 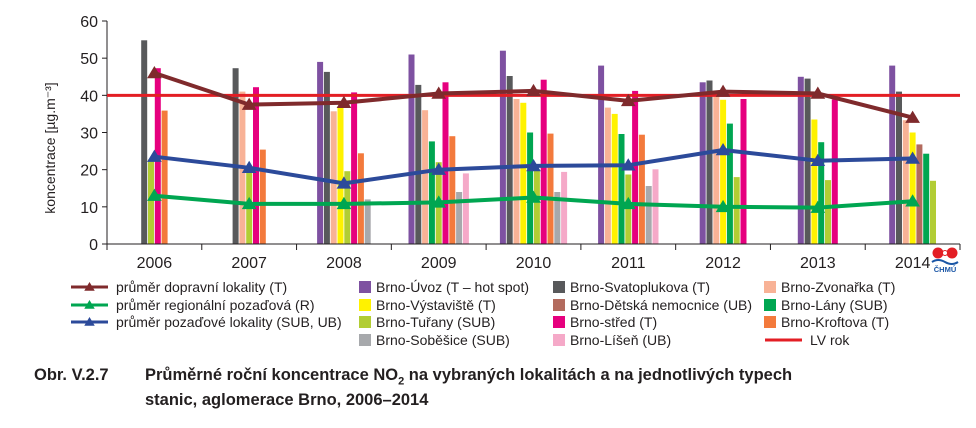 What do you see at coordinates (272, 375) in the screenshot?
I see `caption-line-1-start: Průměrné roční koncentrace NO` at bounding box center [272, 375].